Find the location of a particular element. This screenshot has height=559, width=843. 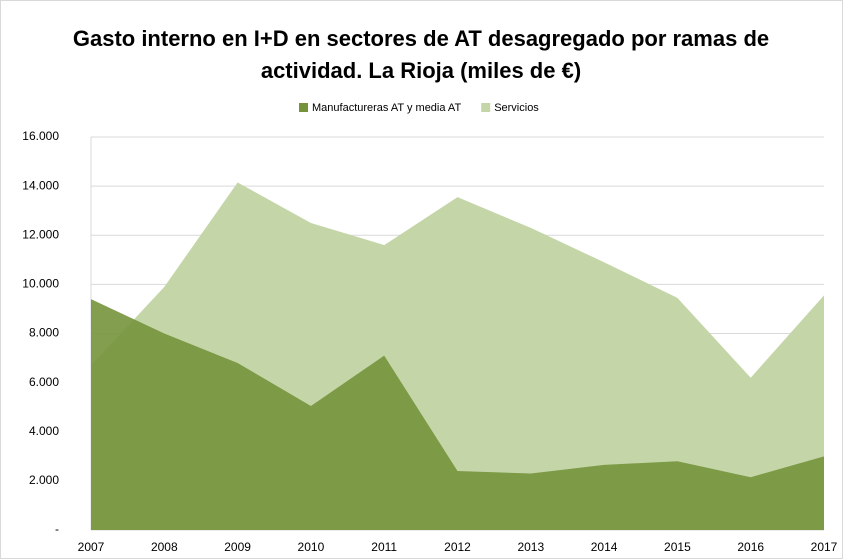

x-tick-label: 2011 is located at coordinates (384, 547).